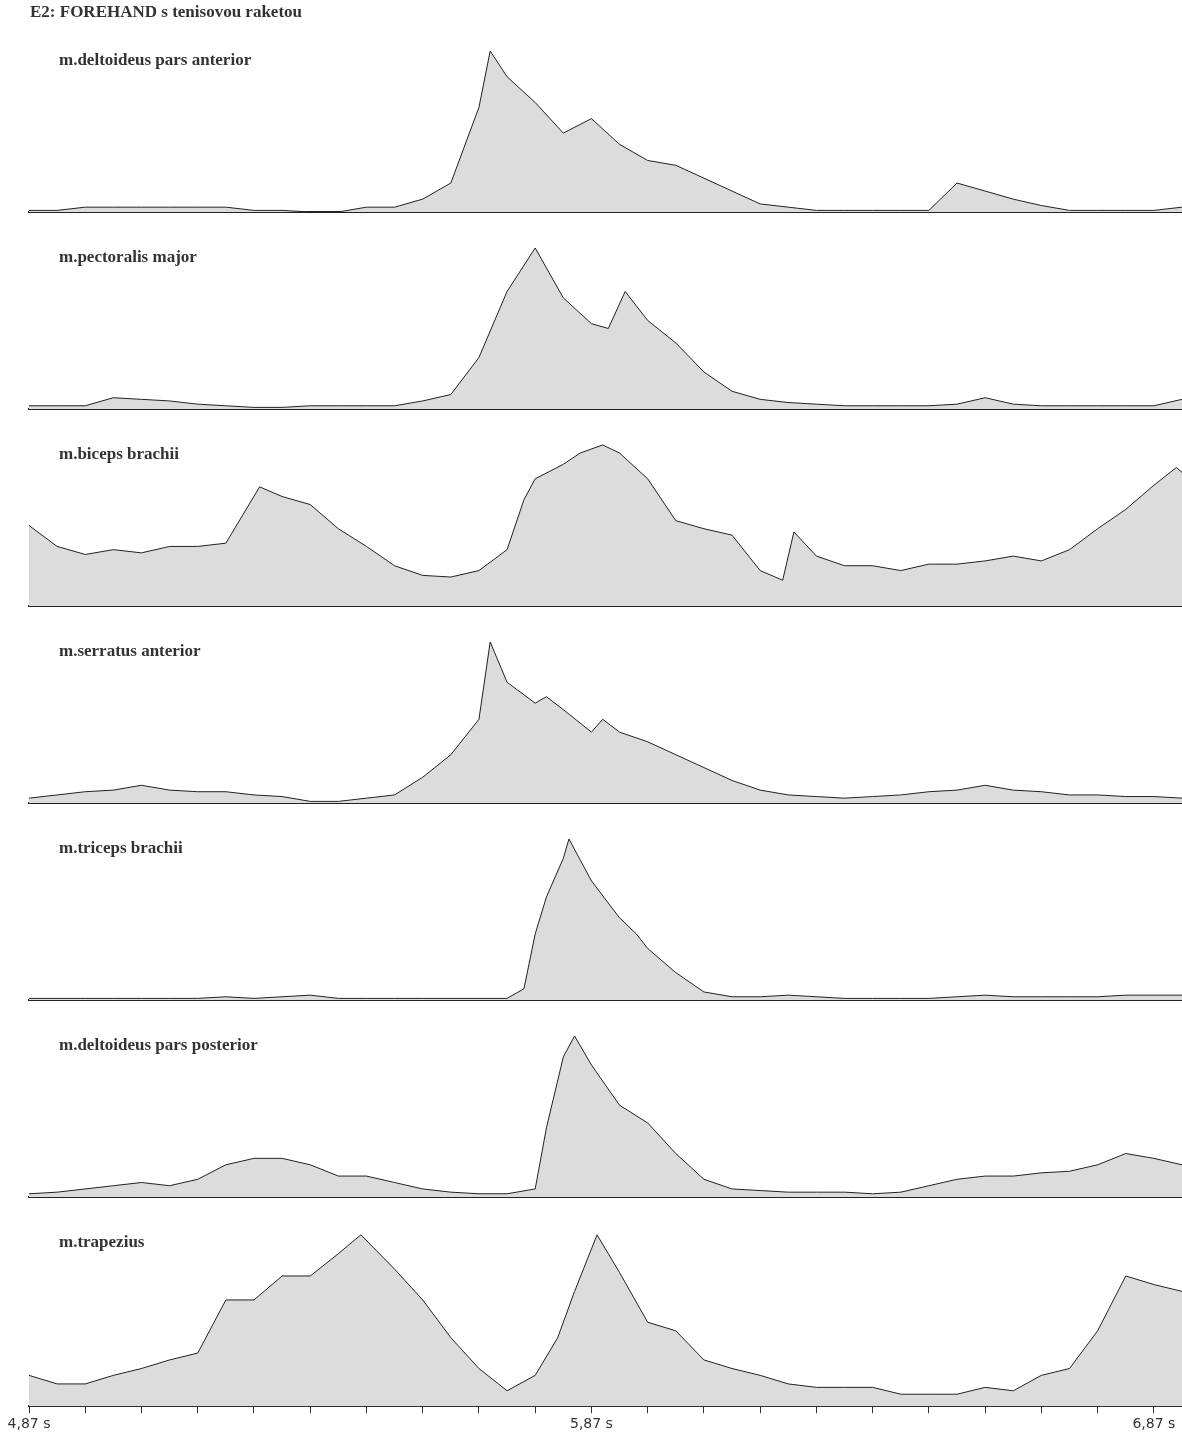 This screenshot has height=1449, width=1182. Describe the element at coordinates (159, 1044) in the screenshot. I see `text: m.deltoideus pars posterior` at that location.